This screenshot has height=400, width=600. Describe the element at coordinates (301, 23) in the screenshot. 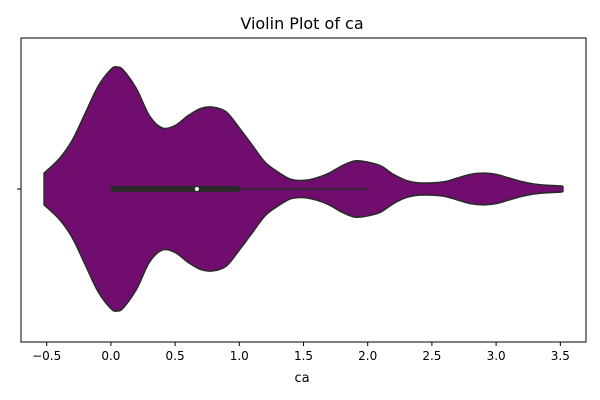

I see `chart-title: Violin Plot of ca` at that location.